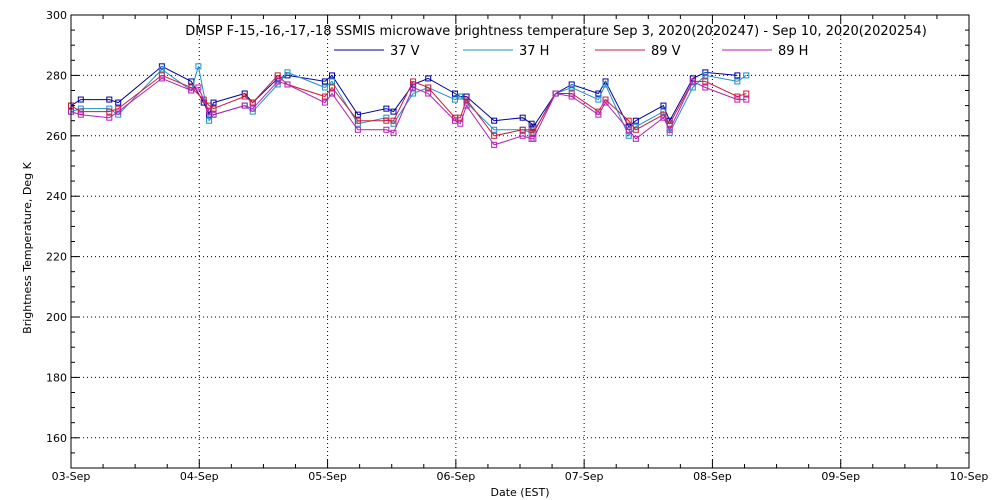 The image size is (1000, 500). I want to click on series-37-v, so click(404, 96).